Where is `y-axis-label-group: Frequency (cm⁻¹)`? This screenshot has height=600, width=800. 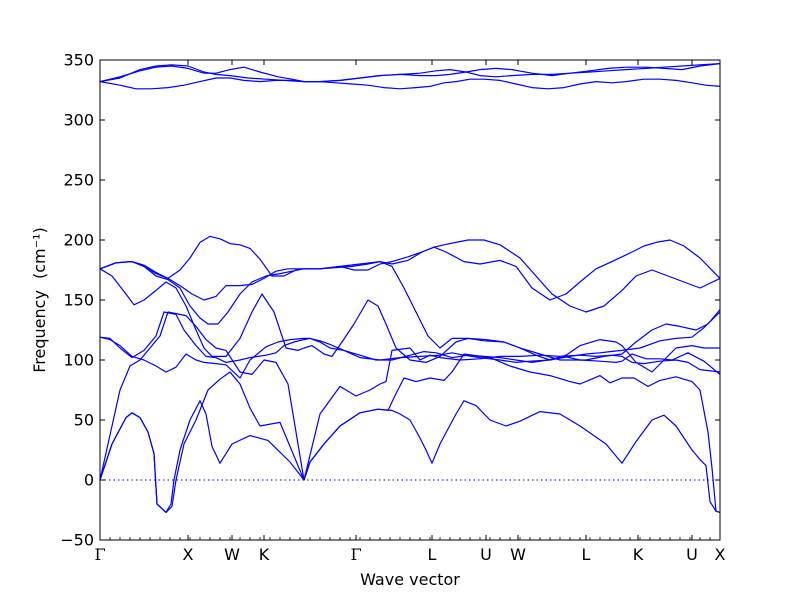 y-axis-label-group: Frequency (cm⁻¹) is located at coordinates (39, 299).